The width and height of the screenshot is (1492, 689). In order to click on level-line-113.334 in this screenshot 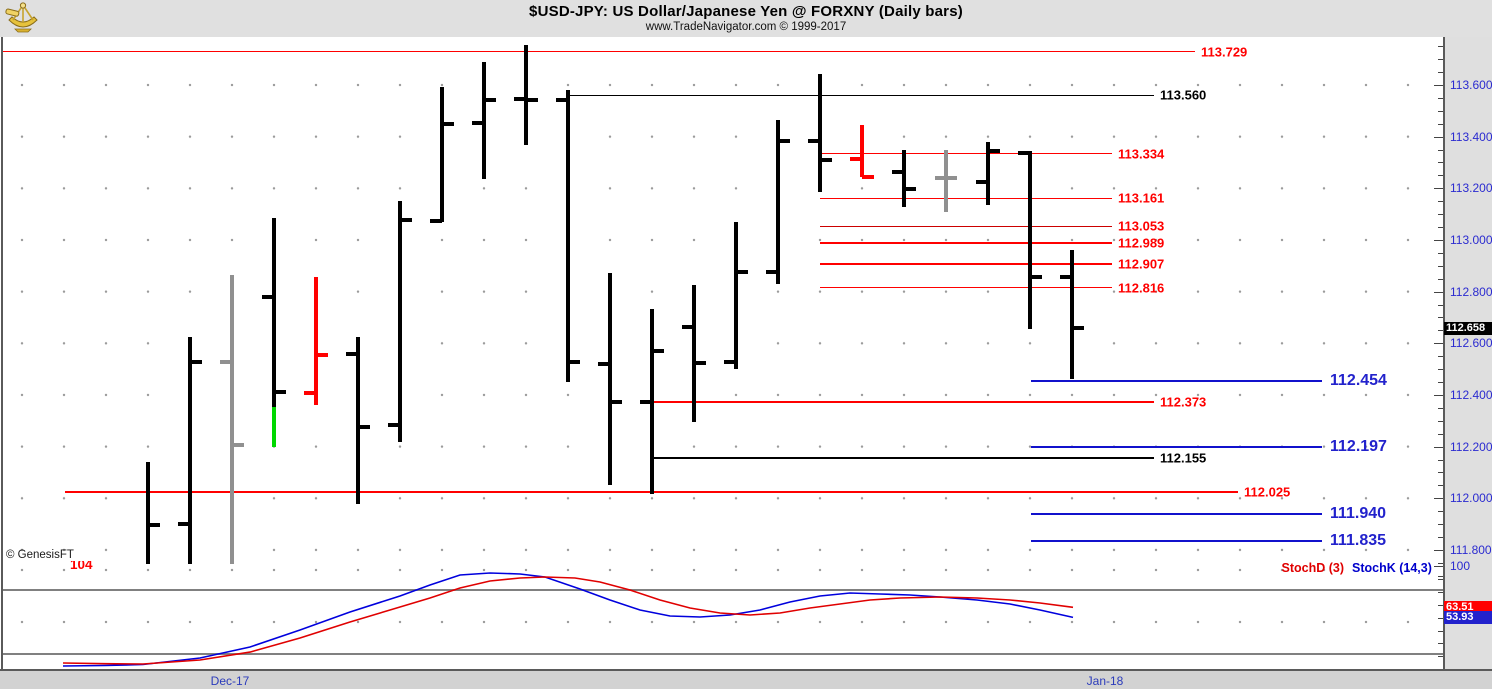, I will do `click(966, 153)`.